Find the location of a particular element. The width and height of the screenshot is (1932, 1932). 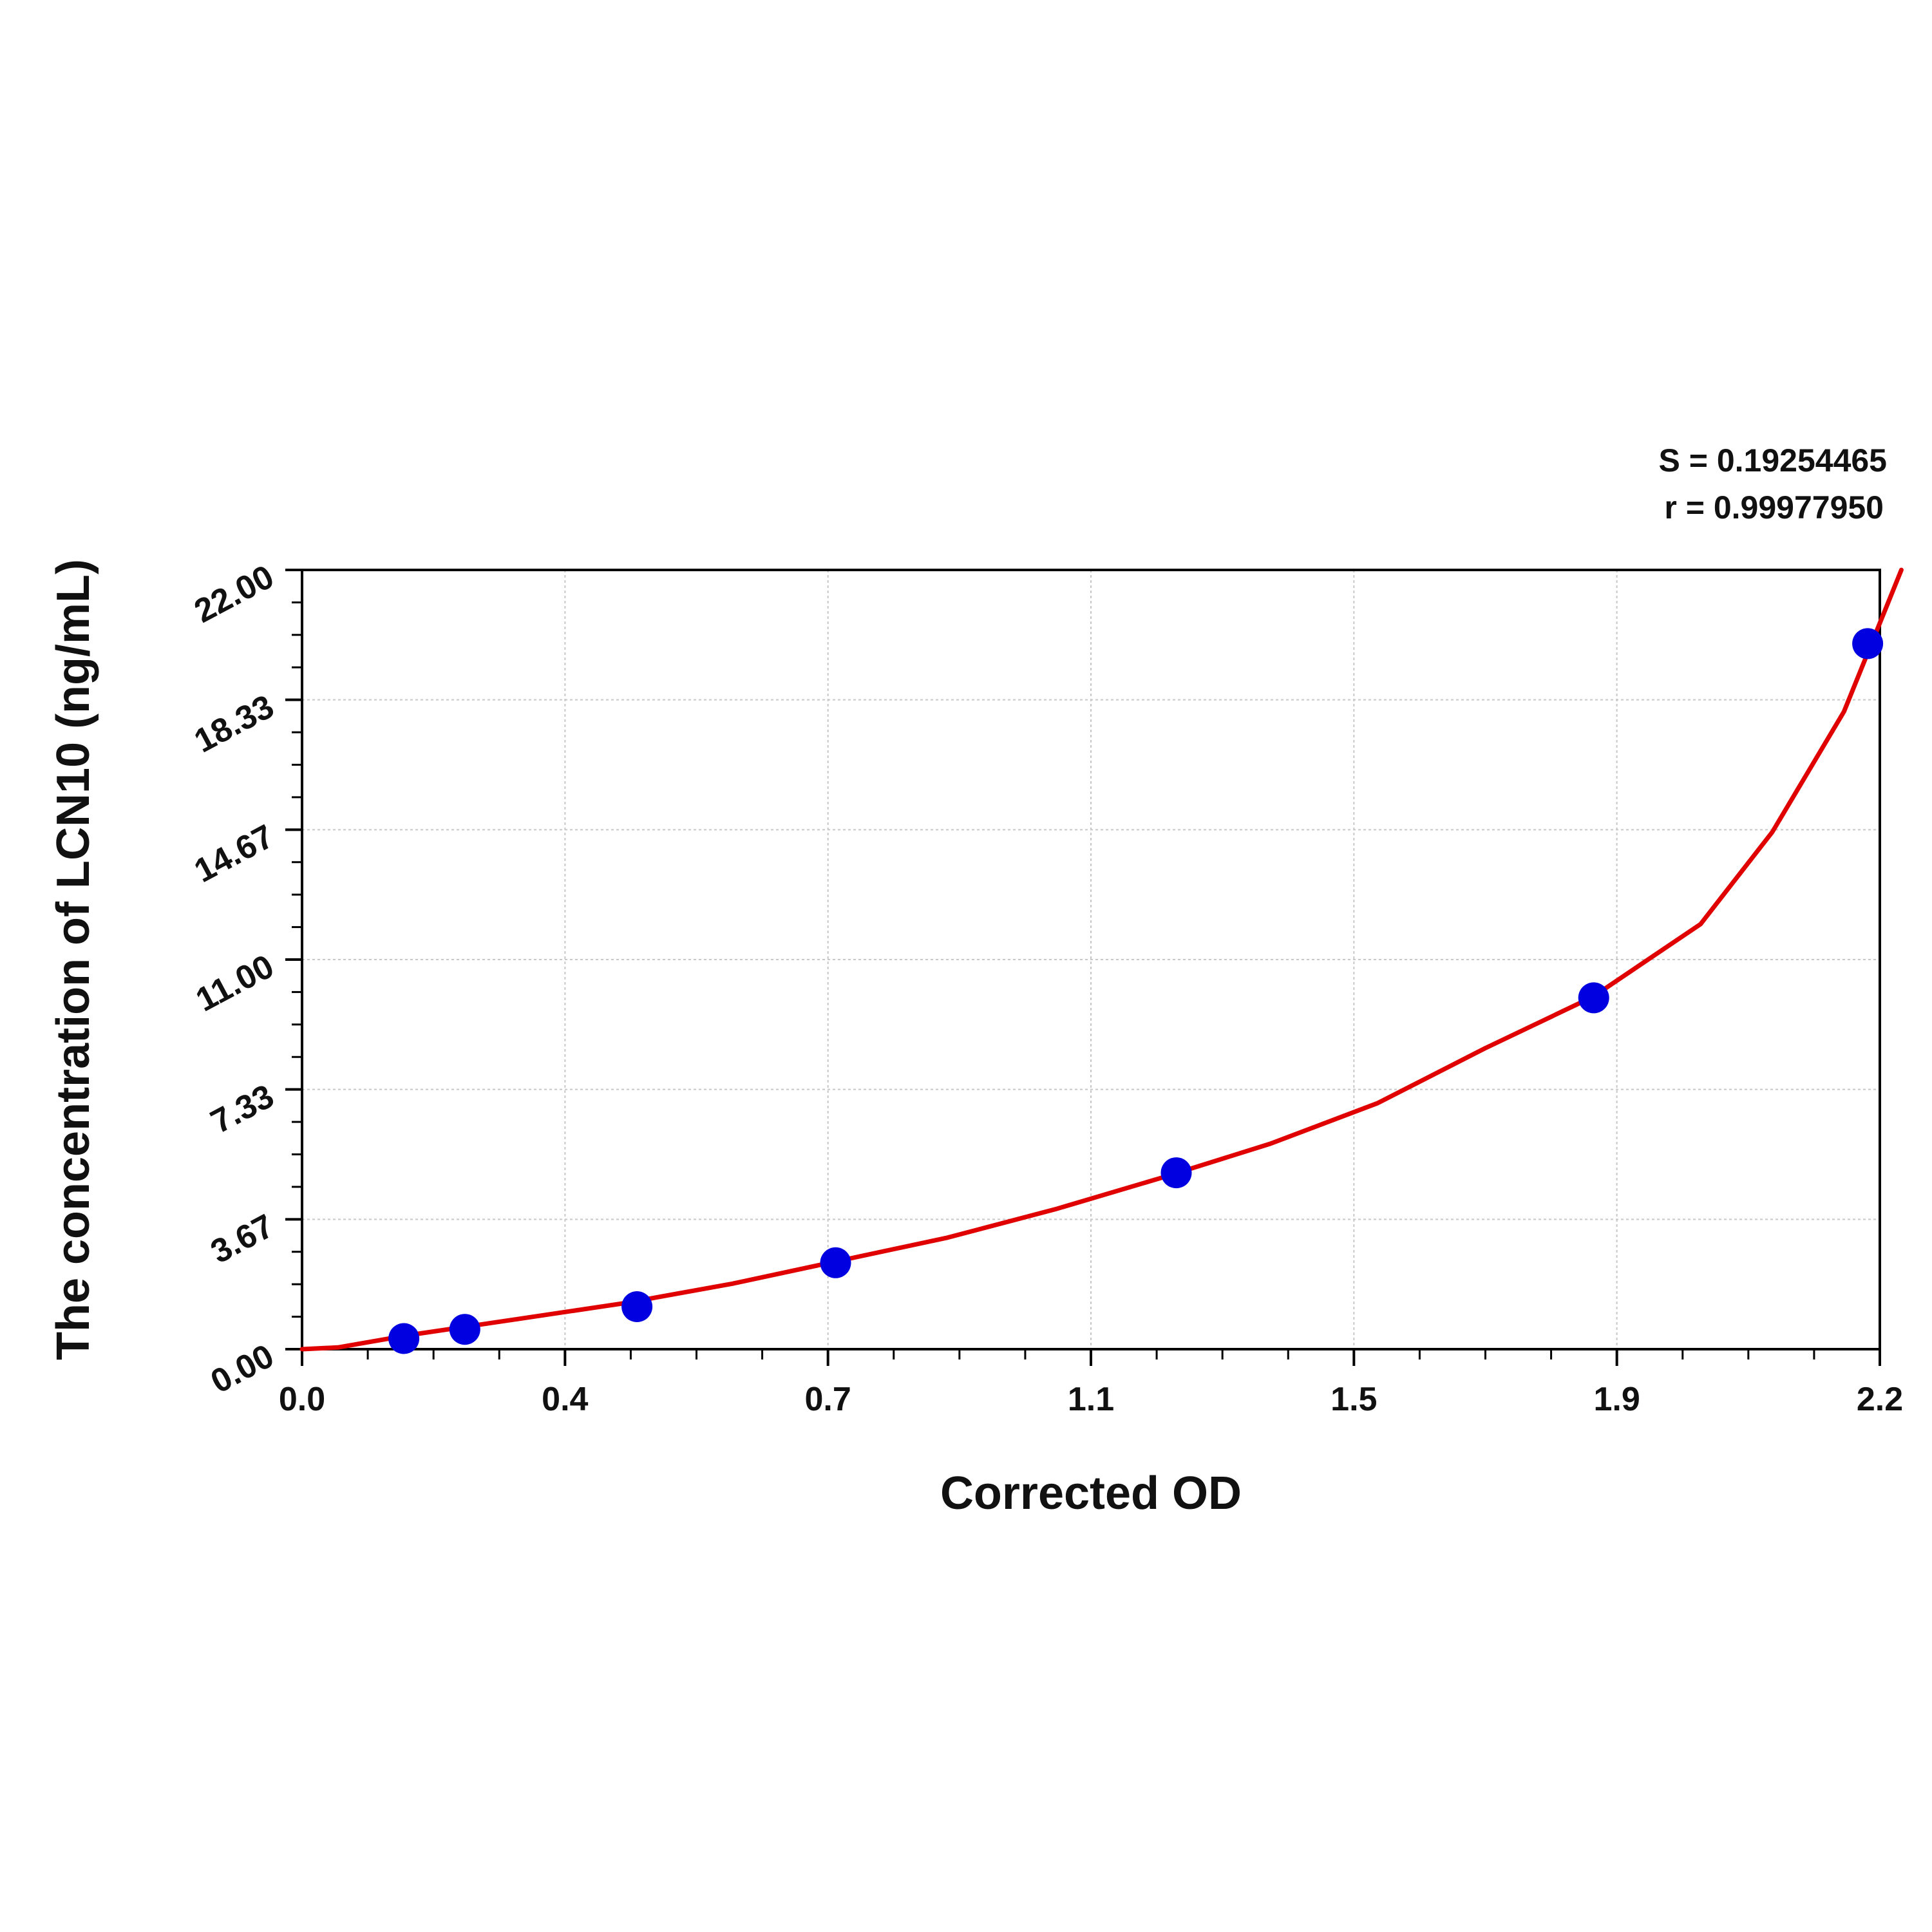

x-tick-labels: 0.0 0.4 0.7 1.1 1.5 1.9 2.2 is located at coordinates (1091, 1399).